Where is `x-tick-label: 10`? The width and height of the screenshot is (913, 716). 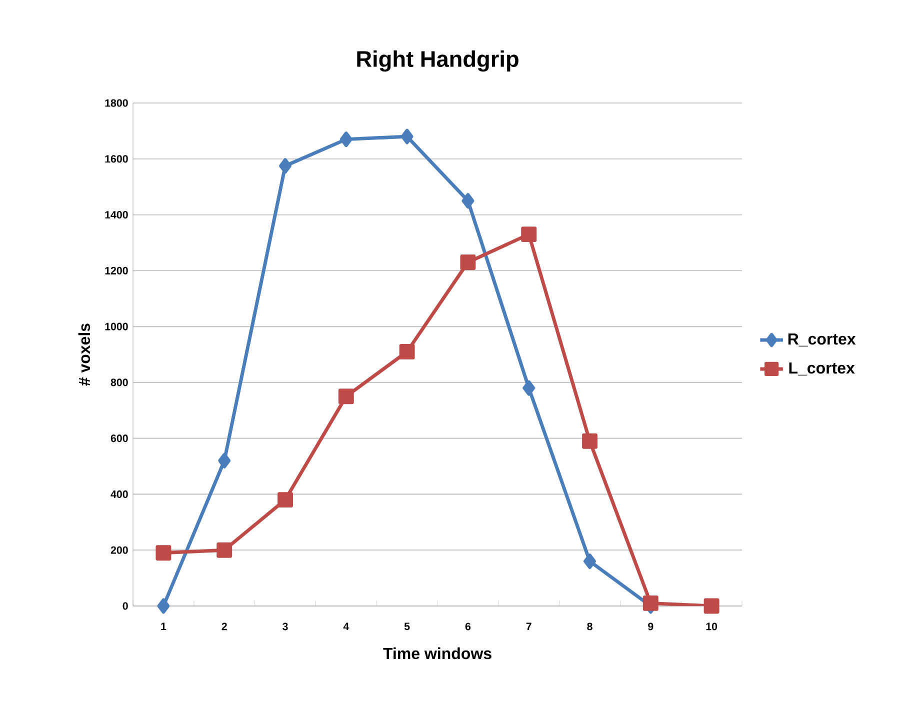
x-tick-label: 10 is located at coordinates (712, 626).